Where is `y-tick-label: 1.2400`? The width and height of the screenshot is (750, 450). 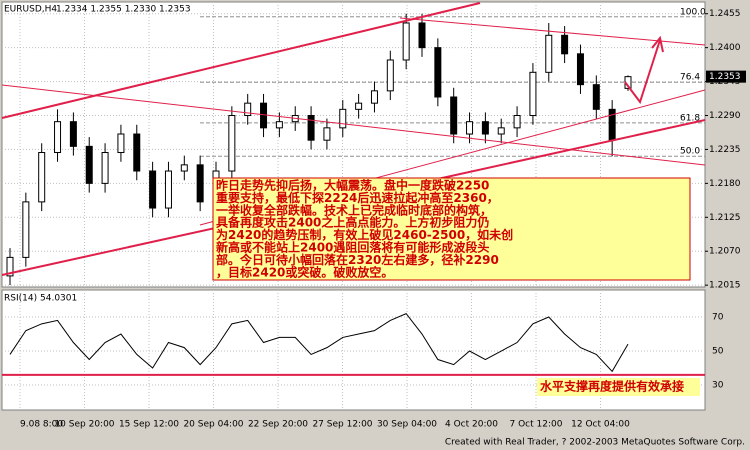
y-tick-label: 1.2400 is located at coordinates (725, 48).